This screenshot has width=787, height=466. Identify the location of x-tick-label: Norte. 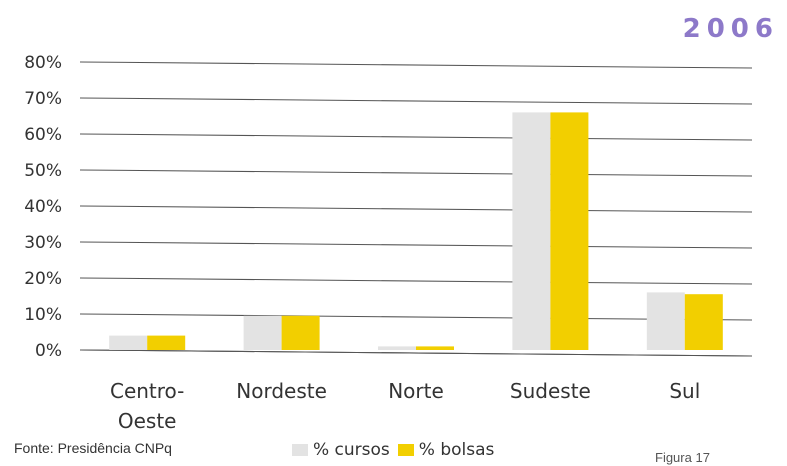
(416, 391).